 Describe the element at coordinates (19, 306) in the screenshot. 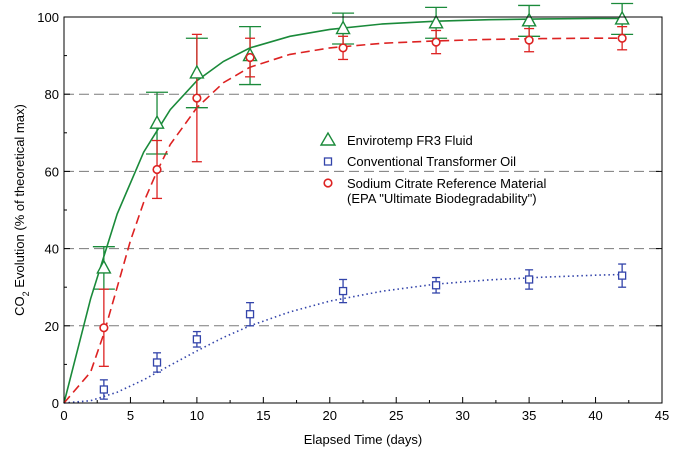

I see `y-axis-title-prefix: CO` at that location.